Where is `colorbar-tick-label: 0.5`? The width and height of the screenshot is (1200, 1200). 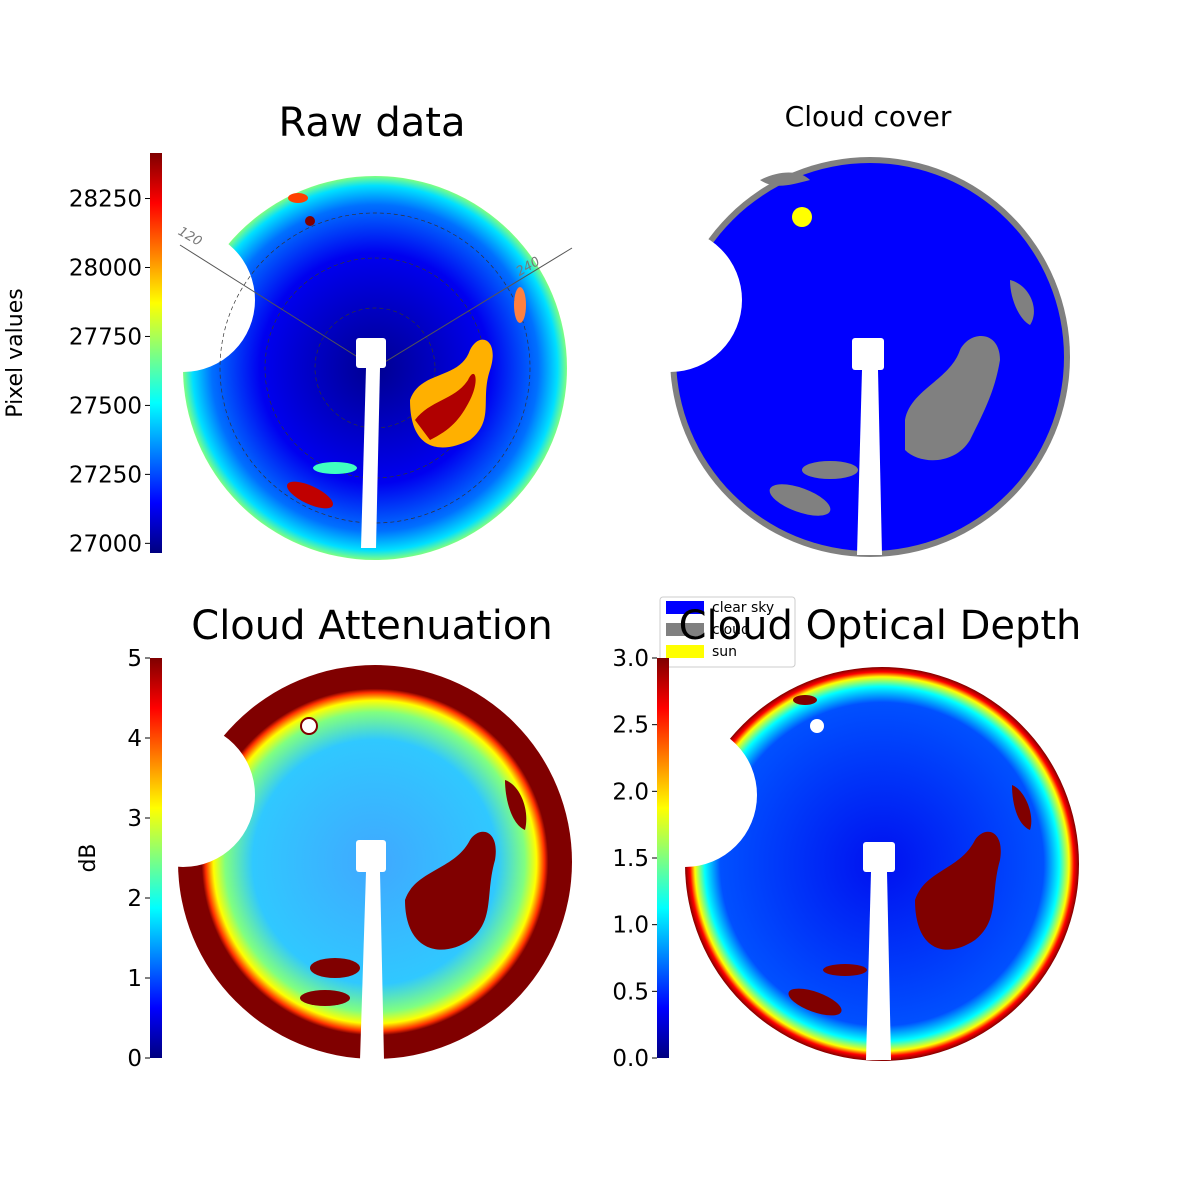
colorbar-tick-label: 0.5 is located at coordinates (630, 992).